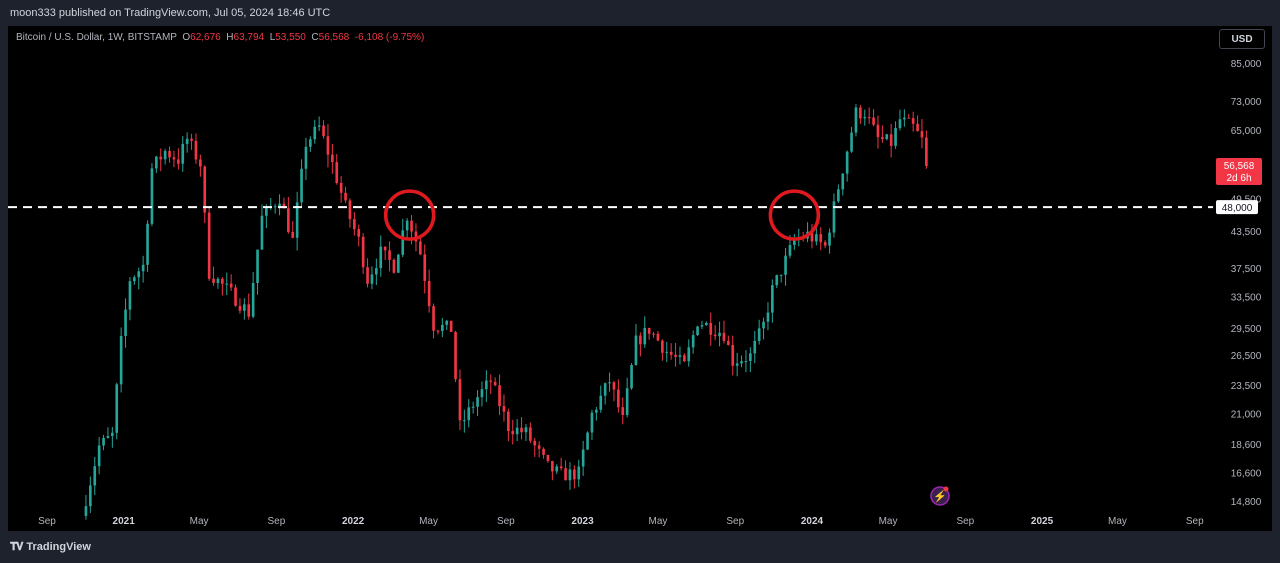 The width and height of the screenshot is (1280, 563). I want to click on tradingview-logo: 𝐓𝐕 TradingView, so click(50, 547).